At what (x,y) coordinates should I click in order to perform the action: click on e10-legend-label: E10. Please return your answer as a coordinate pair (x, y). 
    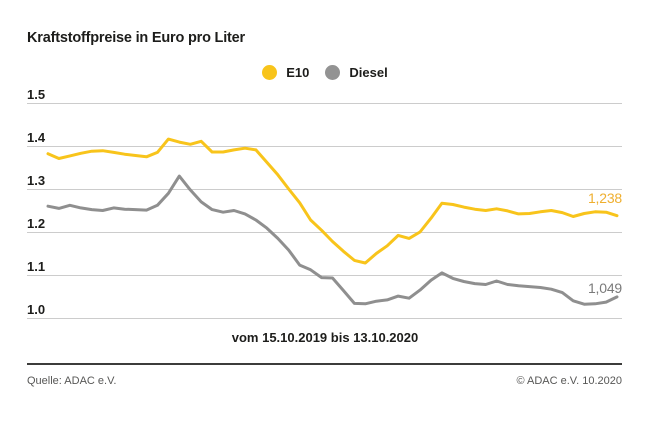
    Looking at the image, I should click on (298, 72).